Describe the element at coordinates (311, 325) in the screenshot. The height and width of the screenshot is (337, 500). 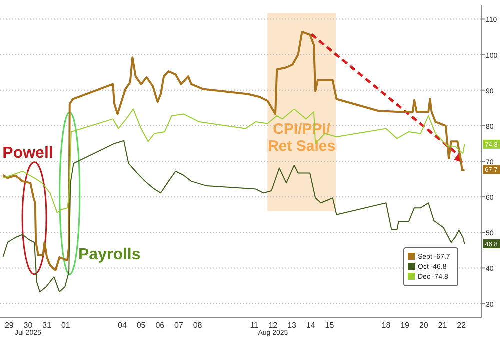
I see `x-tick-label: 14` at that location.